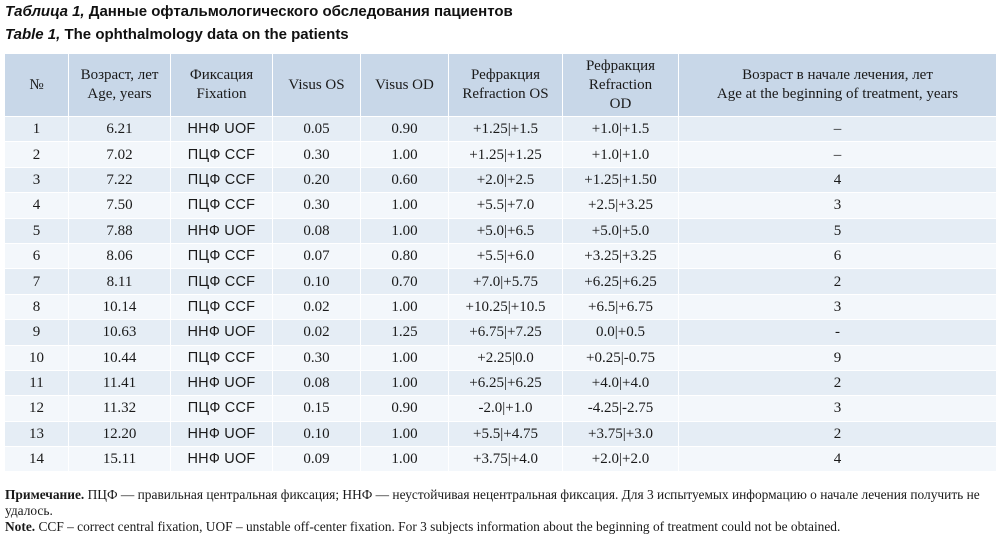  I want to click on table-cell: +1.0|+1.5, so click(620, 129).